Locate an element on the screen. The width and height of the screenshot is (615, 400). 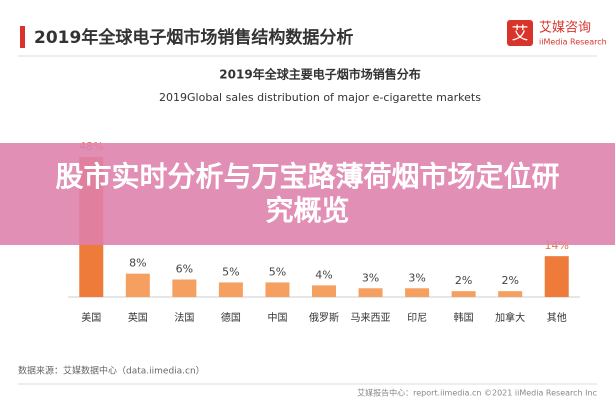
logo-icon-bg is located at coordinates (520, 33).